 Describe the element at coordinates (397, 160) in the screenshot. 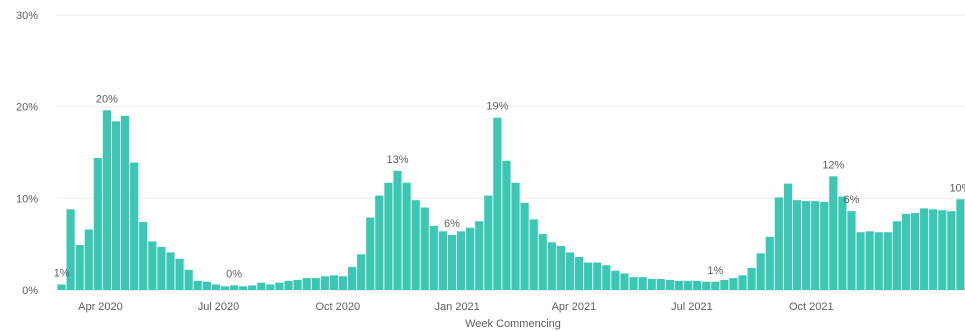

I see `data-label: 13%` at that location.